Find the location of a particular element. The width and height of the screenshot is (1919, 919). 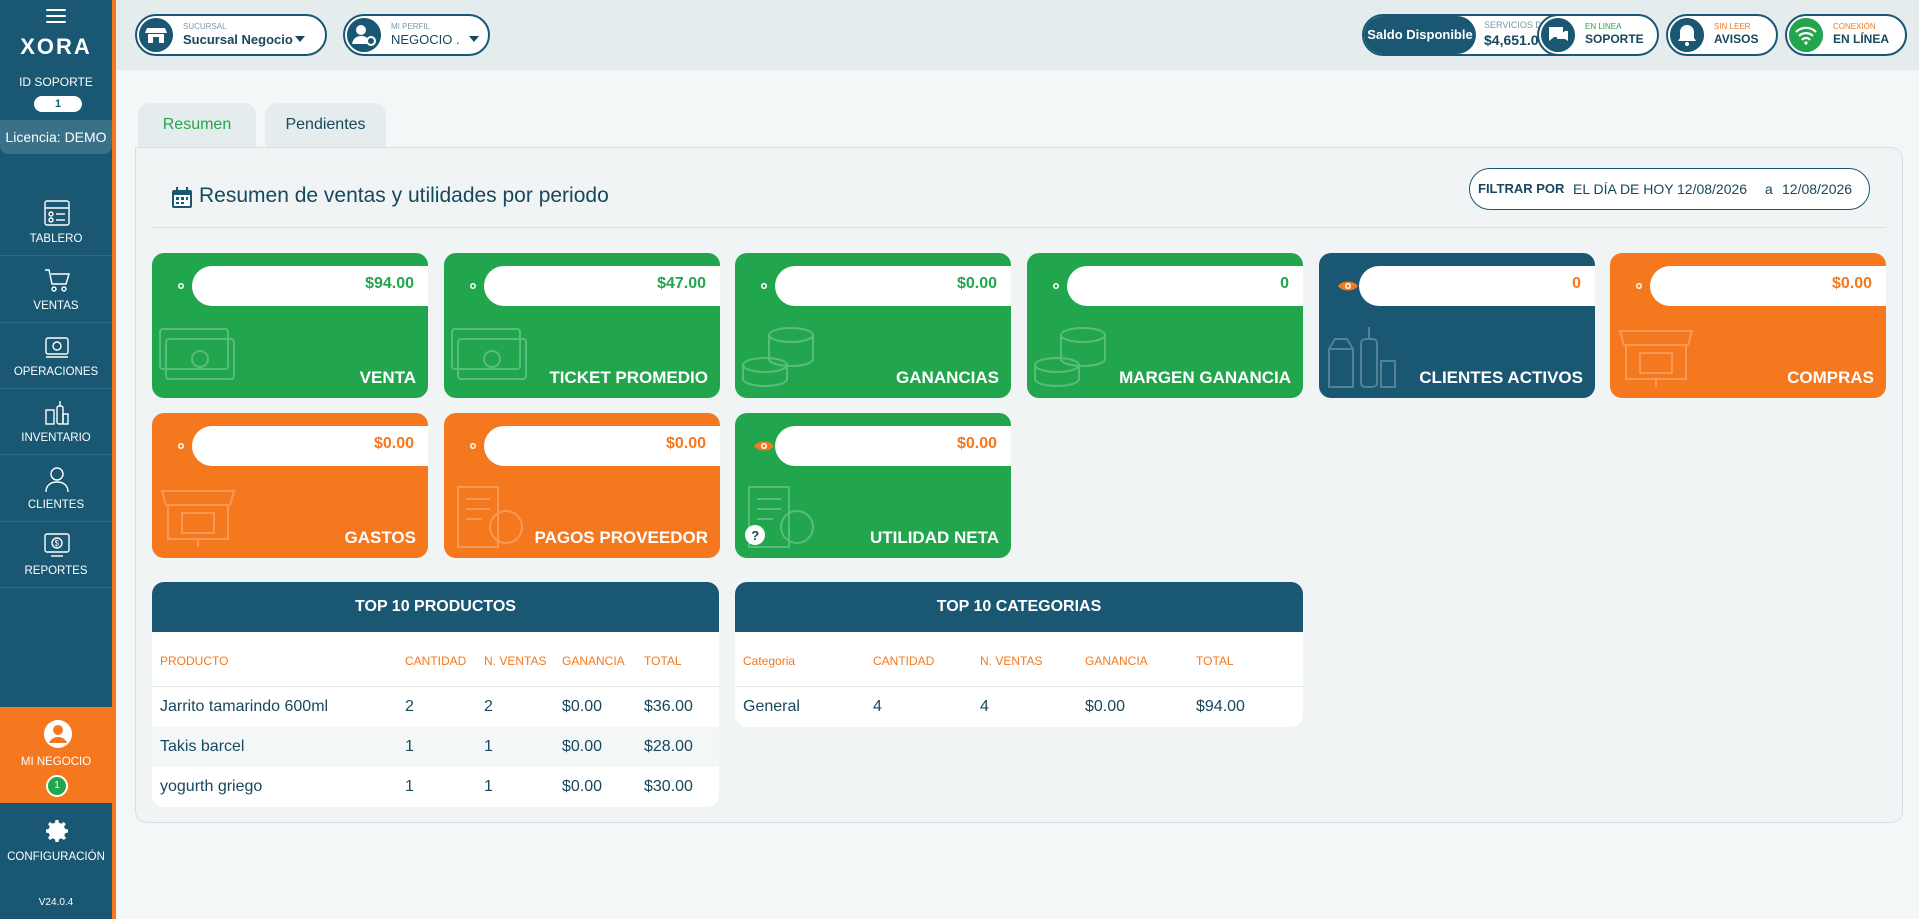

table-row: Takis barcel 1 1 $0.00 $28.00 is located at coordinates (435, 747).